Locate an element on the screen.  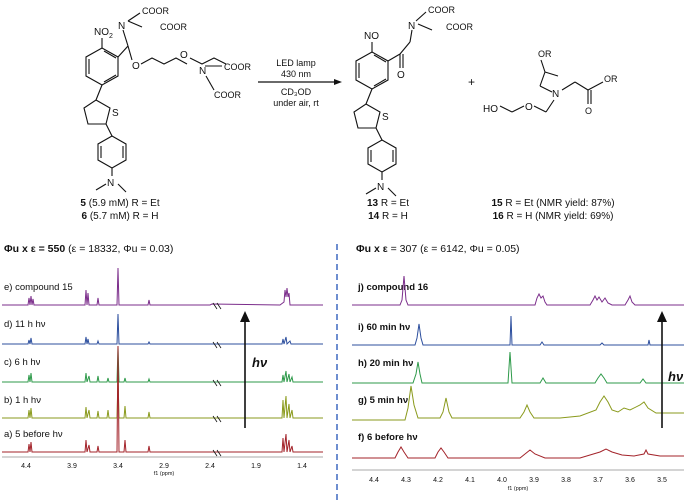
product-dimethylamino-n: N is located at coordinates (380, 187).